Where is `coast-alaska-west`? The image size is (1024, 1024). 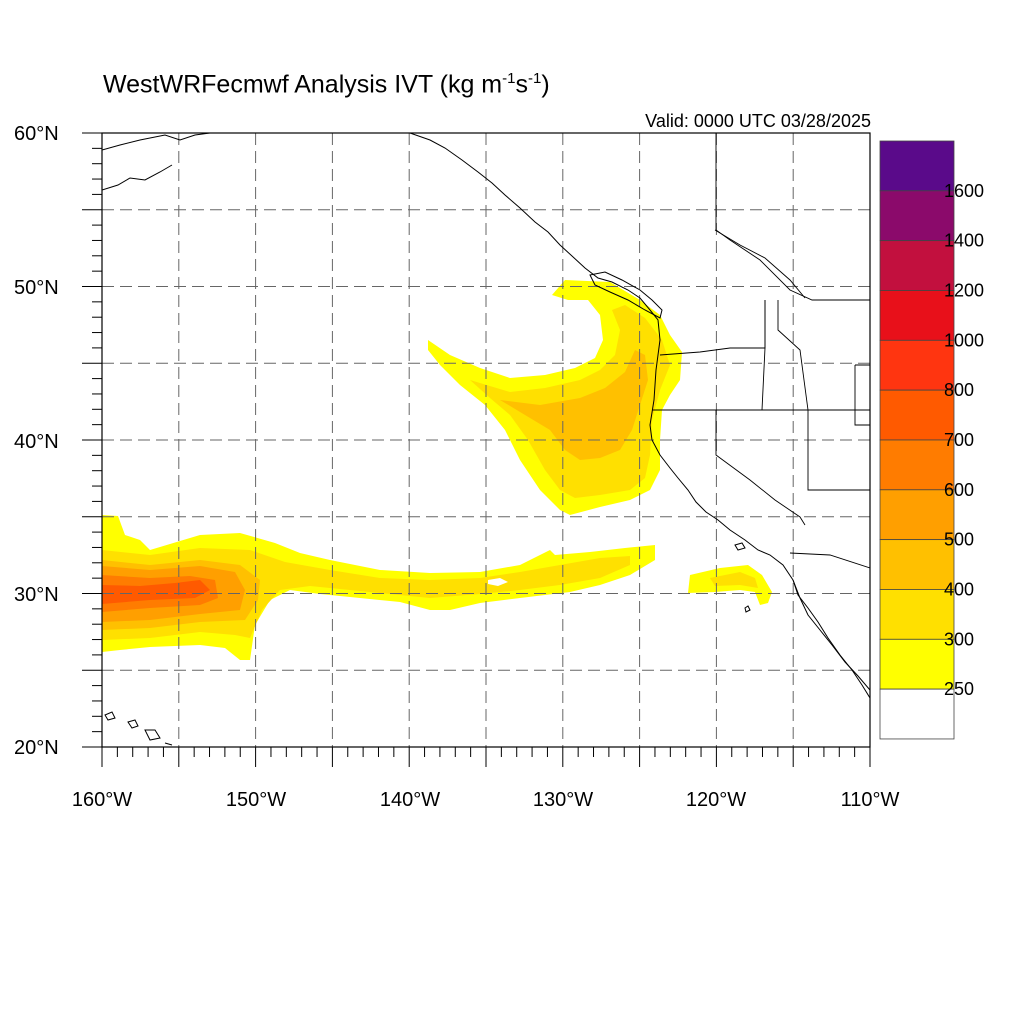 coast-alaska-west is located at coordinates (156, 162).